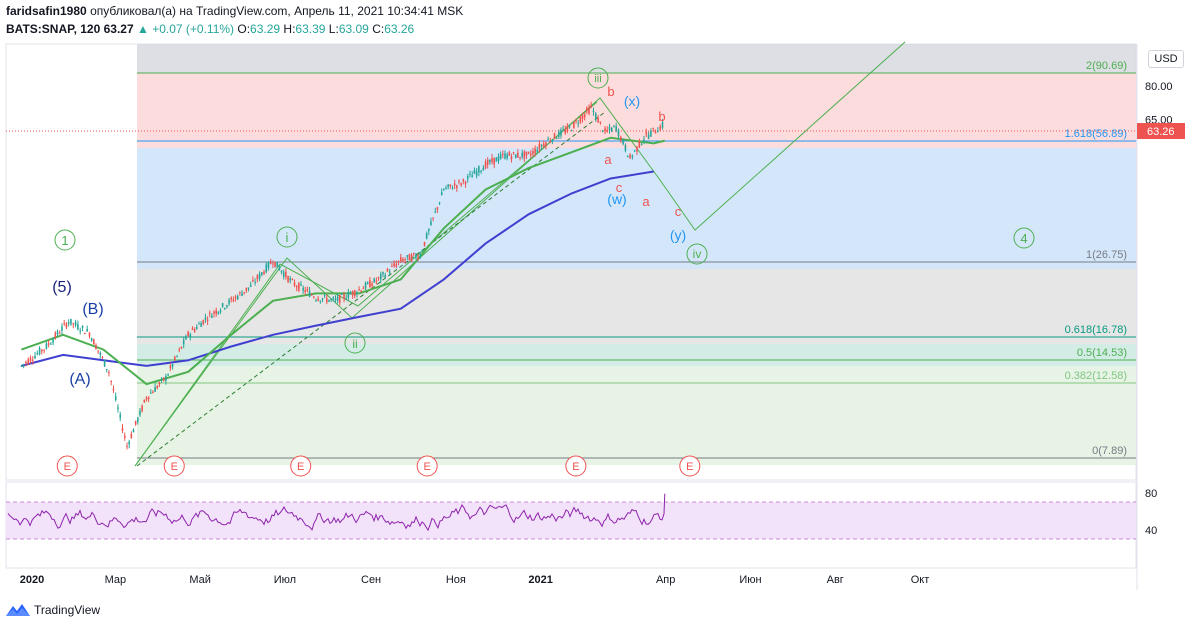  What do you see at coordinates (1166, 59) in the screenshot?
I see `currency-button: USD` at bounding box center [1166, 59].